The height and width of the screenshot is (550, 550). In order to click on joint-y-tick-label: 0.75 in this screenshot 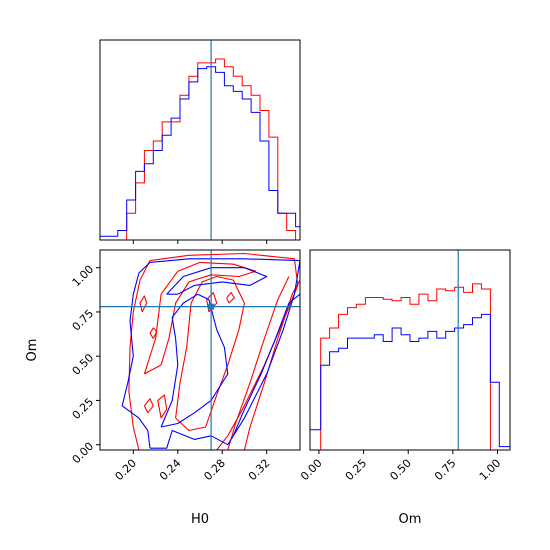, I will do `click(83, 320)`.